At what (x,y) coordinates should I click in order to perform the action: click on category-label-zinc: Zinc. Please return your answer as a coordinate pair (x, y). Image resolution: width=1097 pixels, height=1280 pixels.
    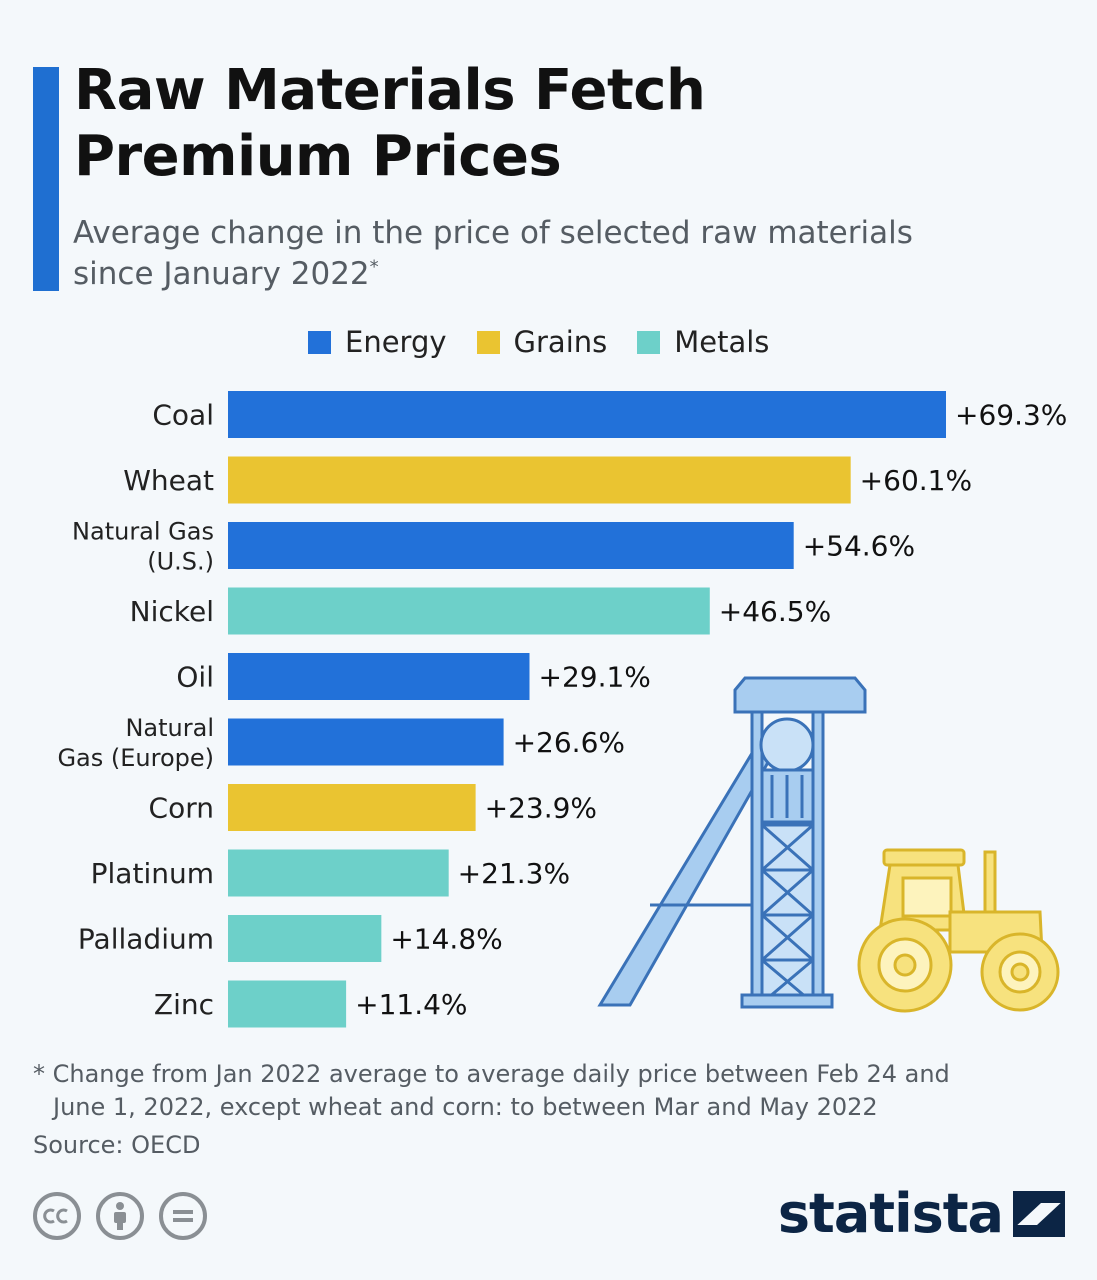
    Looking at the image, I should click on (184, 1004).